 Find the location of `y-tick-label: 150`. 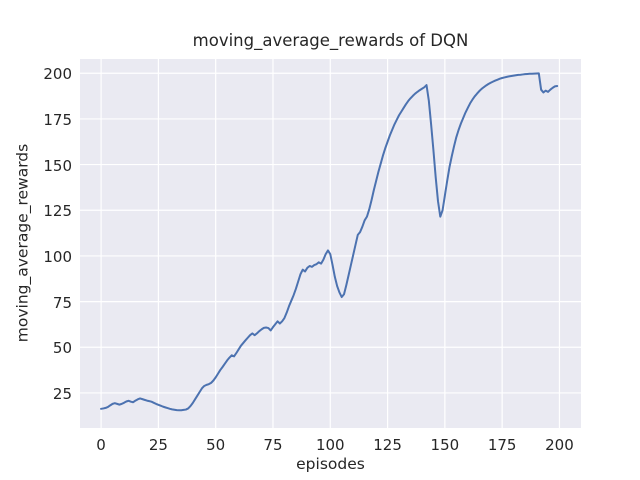

y-tick-label: 150 is located at coordinates (57, 165).